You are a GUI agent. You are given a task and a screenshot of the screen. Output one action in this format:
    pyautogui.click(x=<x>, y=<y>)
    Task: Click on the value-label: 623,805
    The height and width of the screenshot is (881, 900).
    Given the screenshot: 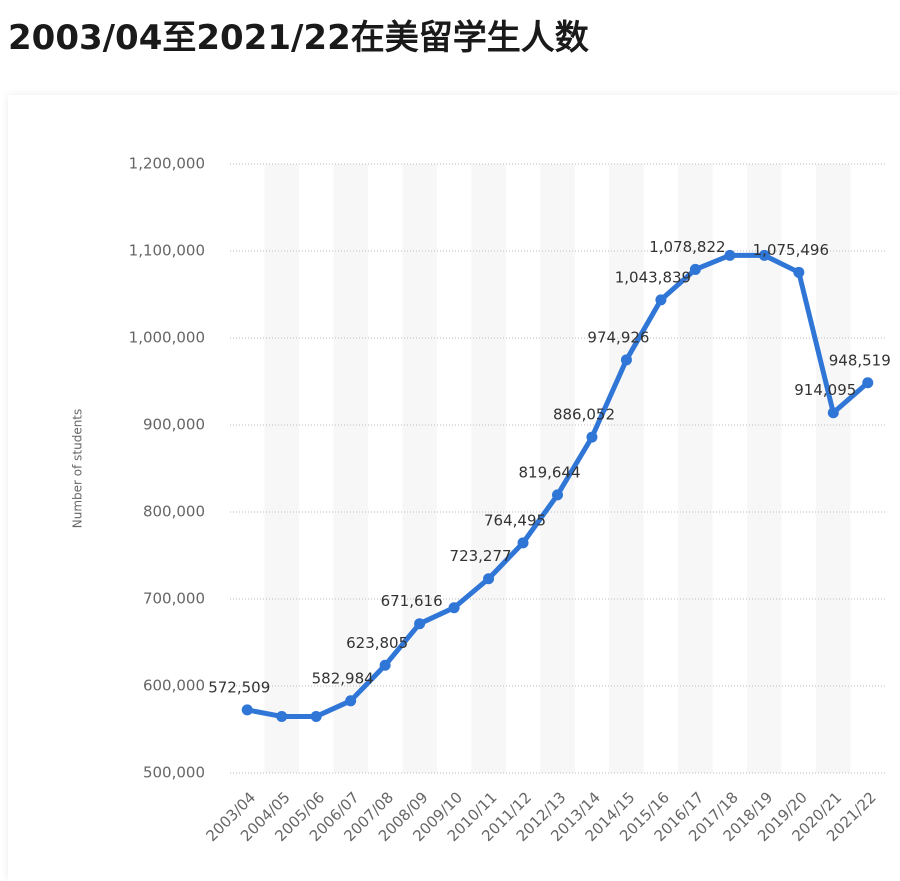 What is the action you would take?
    pyautogui.click(x=377, y=643)
    